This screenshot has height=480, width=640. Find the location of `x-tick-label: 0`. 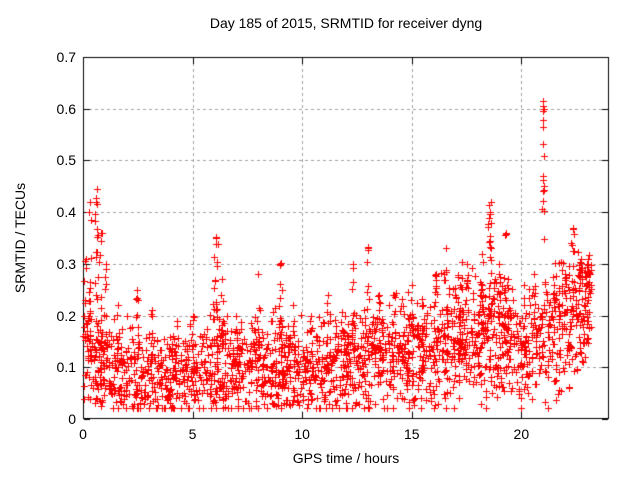

x-tick-label: 0 is located at coordinates (83, 434).